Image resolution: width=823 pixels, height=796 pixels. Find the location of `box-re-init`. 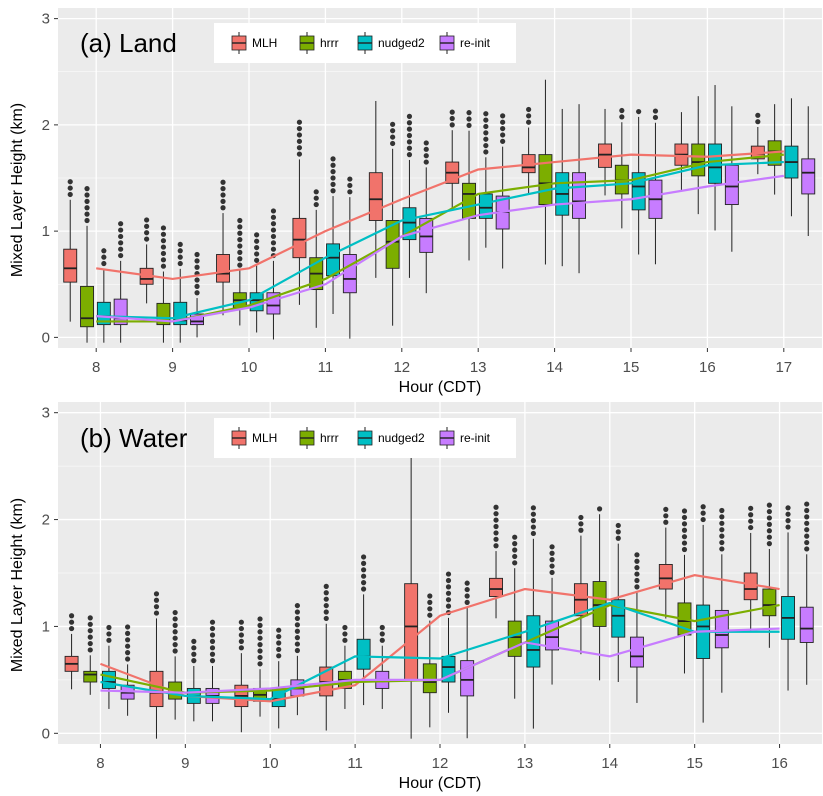

box-re-init is located at coordinates (636, 652).